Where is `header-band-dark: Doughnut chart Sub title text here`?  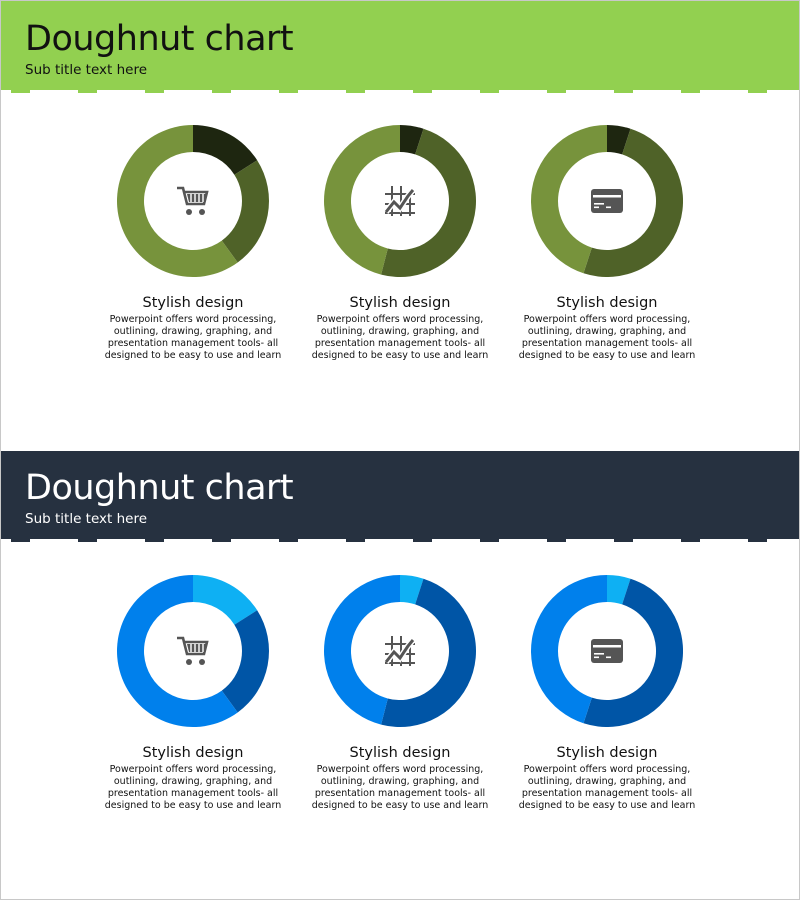
header-band-dark: Doughnut chart Sub title text here is located at coordinates (400, 495).